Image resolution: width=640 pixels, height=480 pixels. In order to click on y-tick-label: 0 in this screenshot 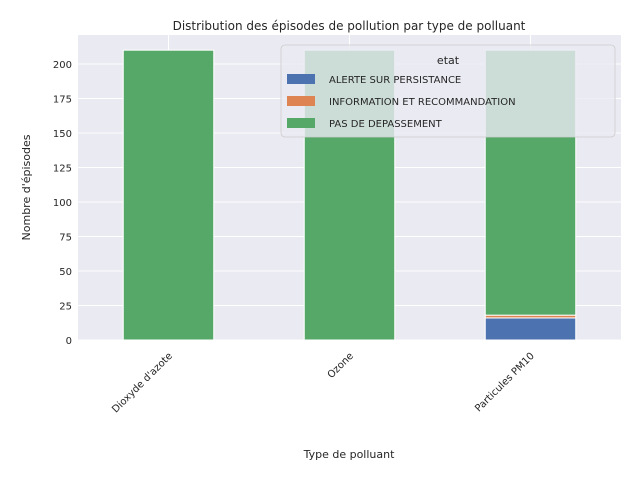, I will do `click(69, 341)`.